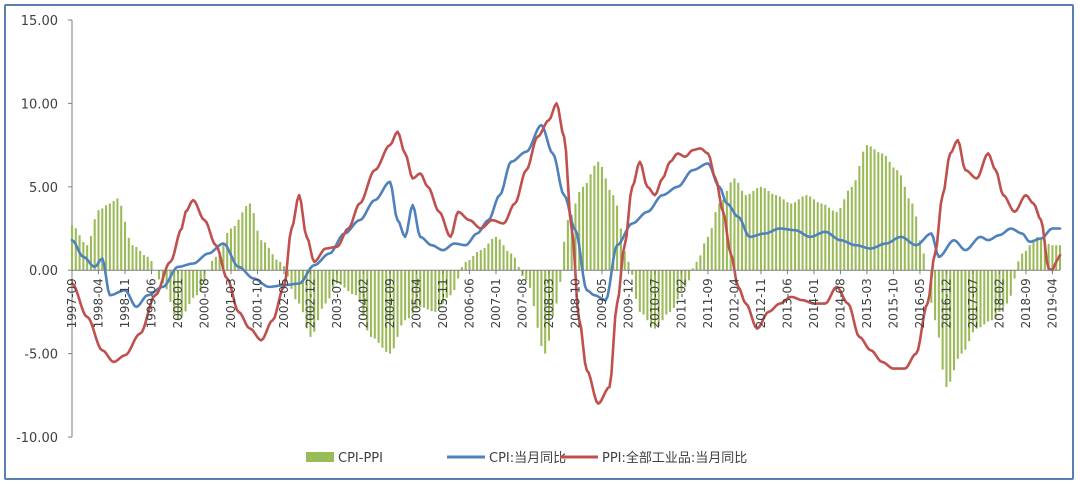 The height and width of the screenshot is (486, 1080). I want to click on x-tick-label: 2018-09, so click(1026, 303).